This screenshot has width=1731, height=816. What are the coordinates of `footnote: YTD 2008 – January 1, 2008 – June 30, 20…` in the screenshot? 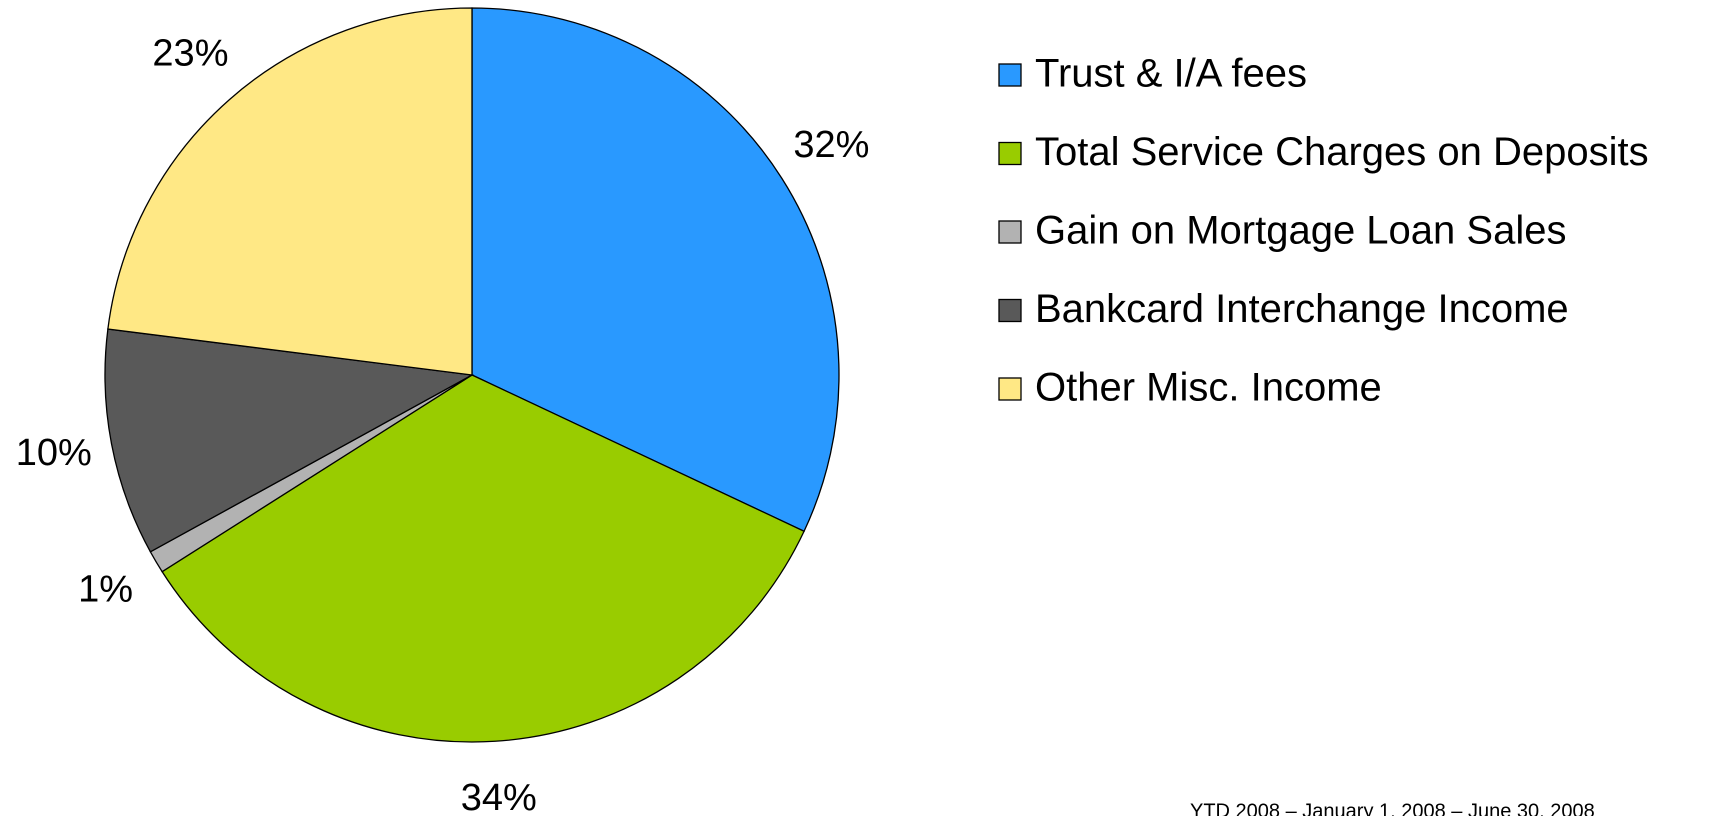 It's located at (1392, 808).